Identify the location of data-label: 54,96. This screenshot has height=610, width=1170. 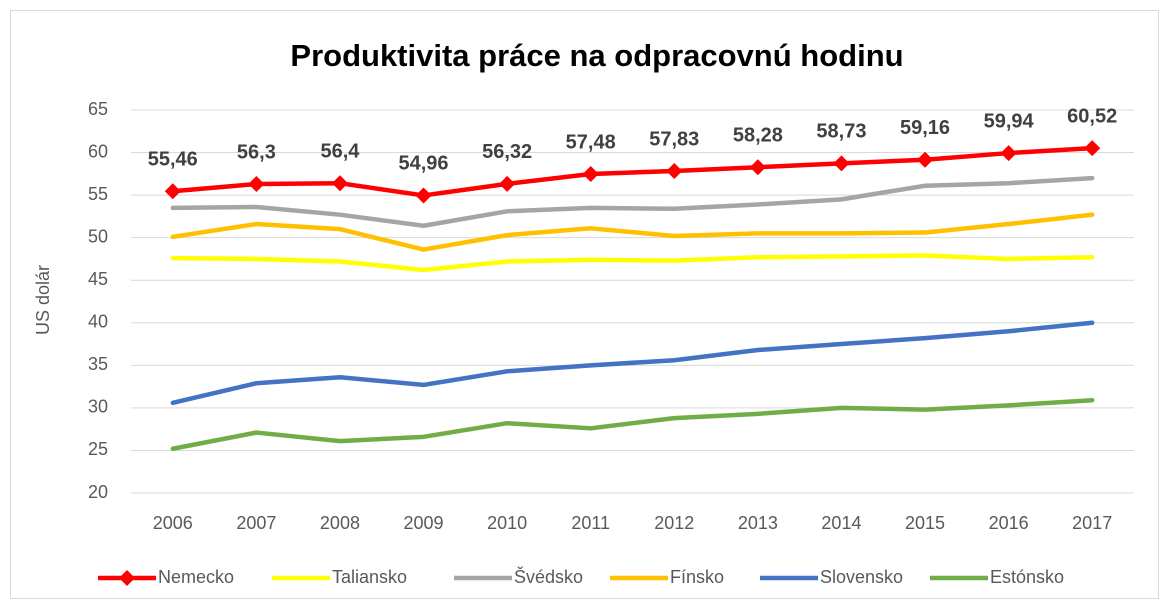
(424, 164).